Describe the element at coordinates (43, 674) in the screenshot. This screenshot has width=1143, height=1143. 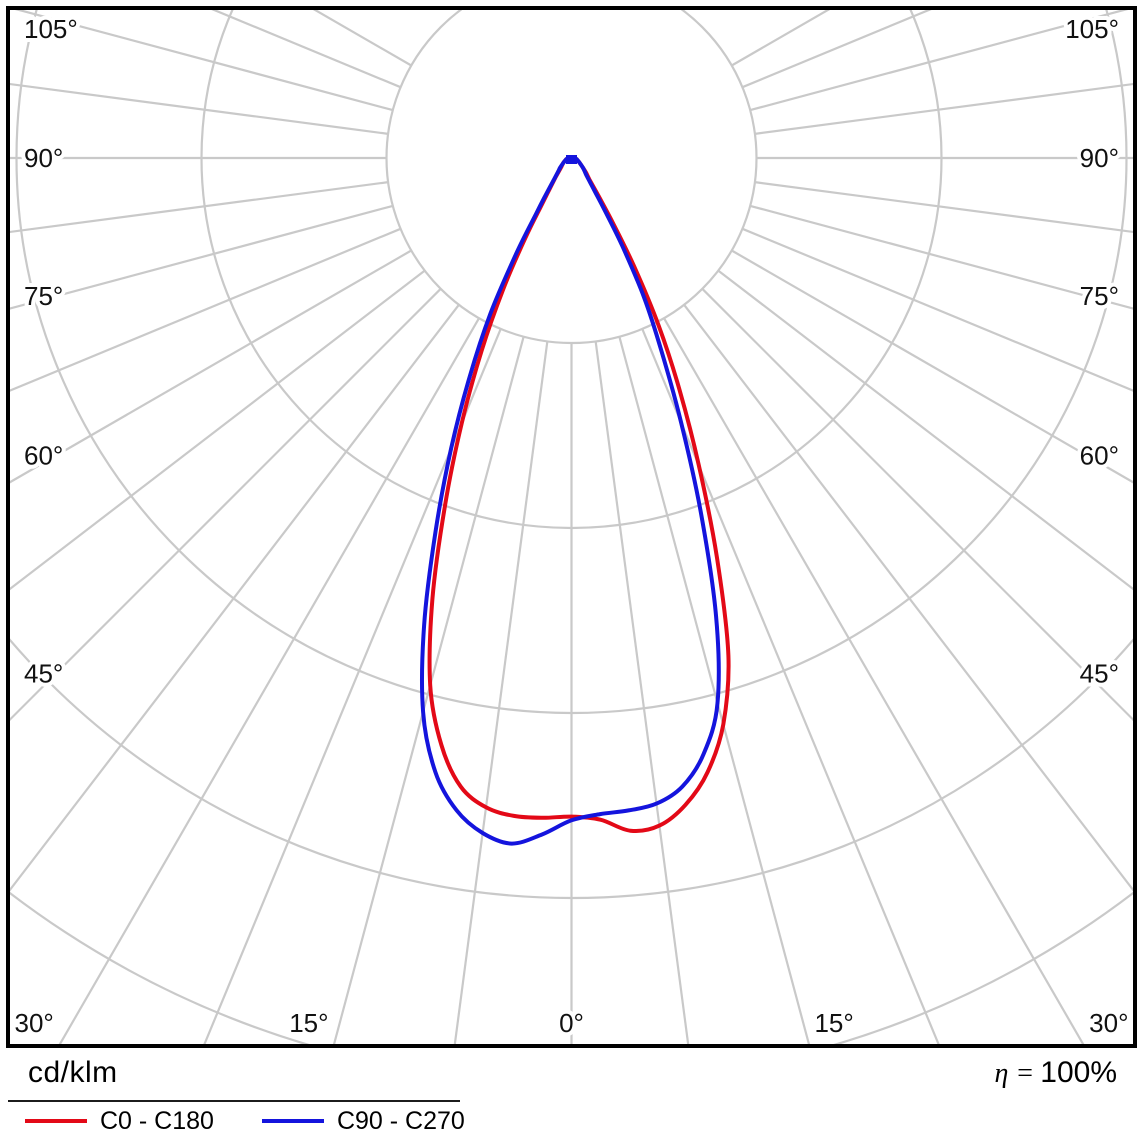
I see `angle-label-left-45: 45°` at that location.